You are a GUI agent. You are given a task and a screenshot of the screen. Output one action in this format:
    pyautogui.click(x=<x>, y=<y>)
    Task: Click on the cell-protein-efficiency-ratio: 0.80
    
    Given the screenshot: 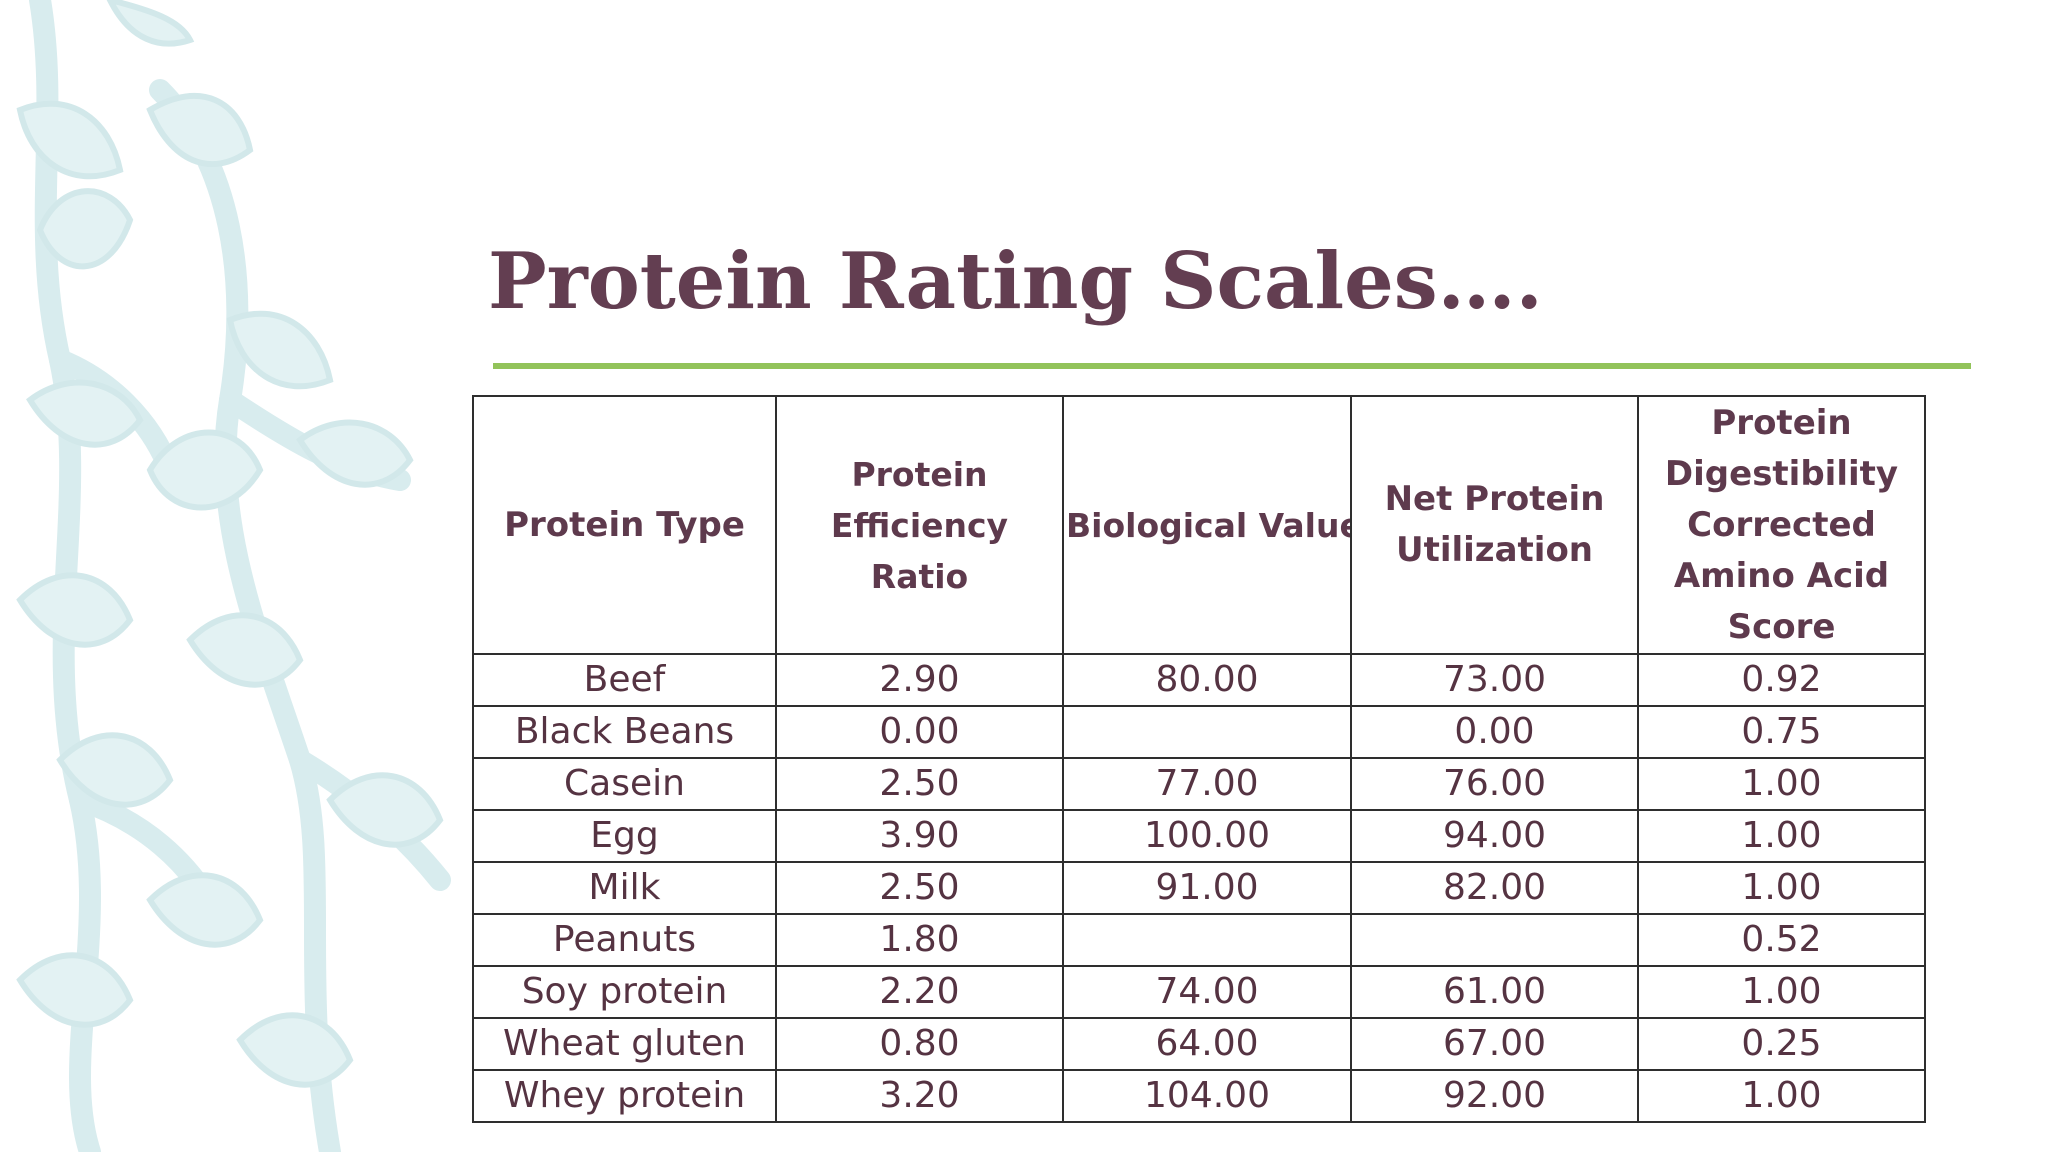 What is the action you would take?
    pyautogui.click(x=919, y=1044)
    